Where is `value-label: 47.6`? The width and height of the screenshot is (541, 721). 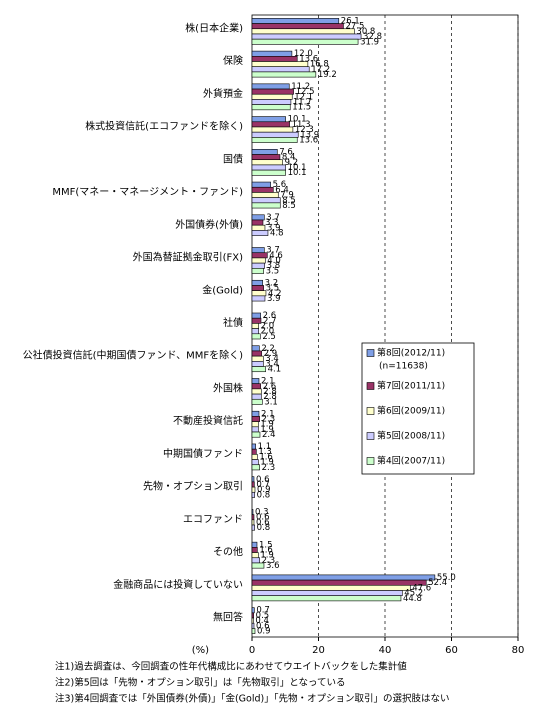
value-label: 47.6 is located at coordinates (421, 588).